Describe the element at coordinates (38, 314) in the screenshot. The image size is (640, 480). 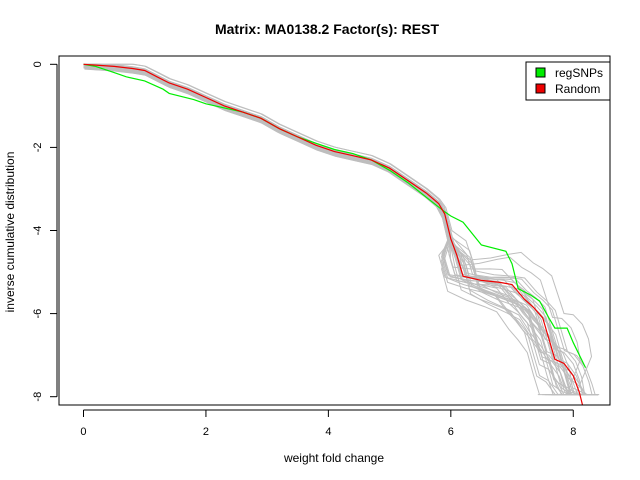
I see `y-tick-label: -6` at that location.